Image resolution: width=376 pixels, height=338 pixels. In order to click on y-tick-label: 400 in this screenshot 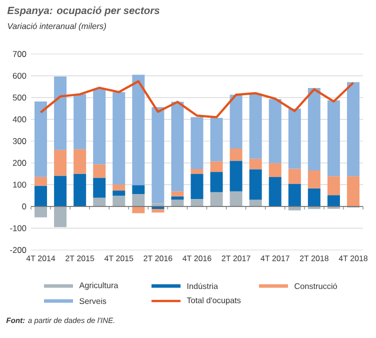, I will do `click(19, 119)`.